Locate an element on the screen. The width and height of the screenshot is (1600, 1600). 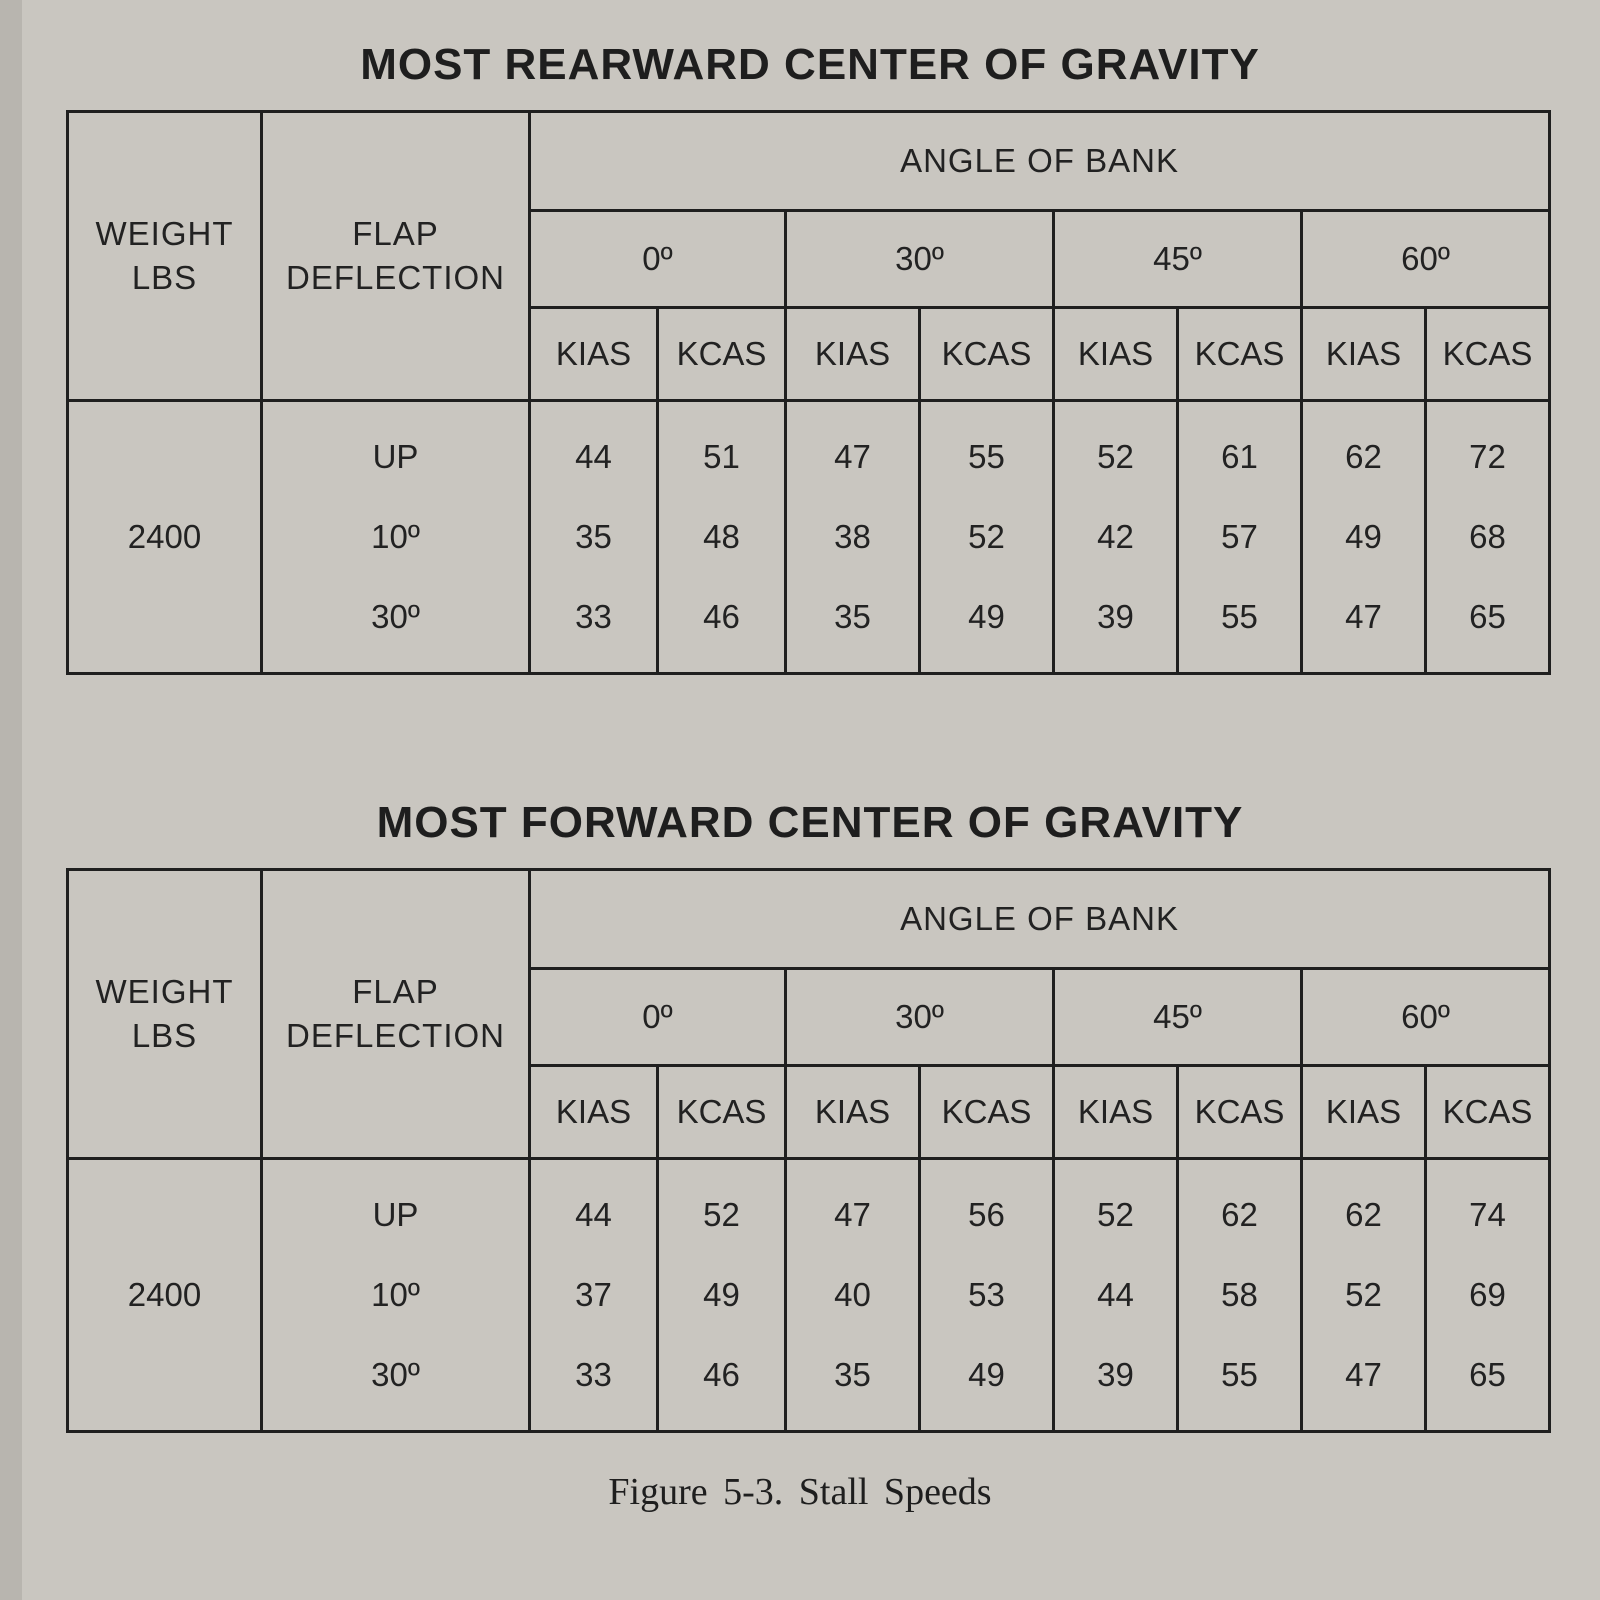
speed-column: 72 68 65 is located at coordinates (1487, 537).